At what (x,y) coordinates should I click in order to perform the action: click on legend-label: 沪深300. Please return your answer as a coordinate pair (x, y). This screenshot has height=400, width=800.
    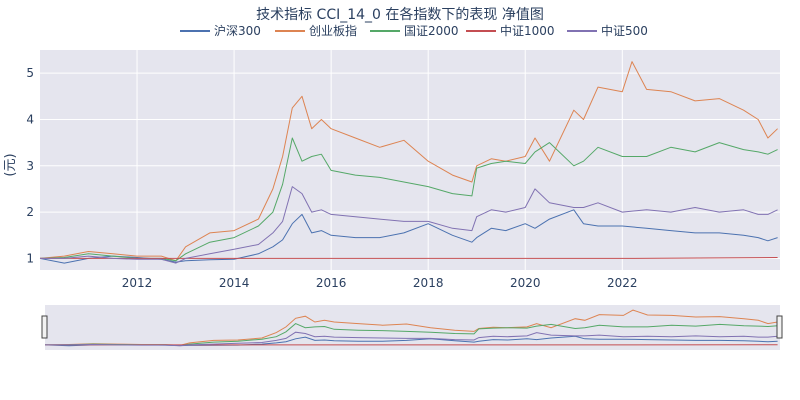
    Looking at the image, I should click on (237, 31).